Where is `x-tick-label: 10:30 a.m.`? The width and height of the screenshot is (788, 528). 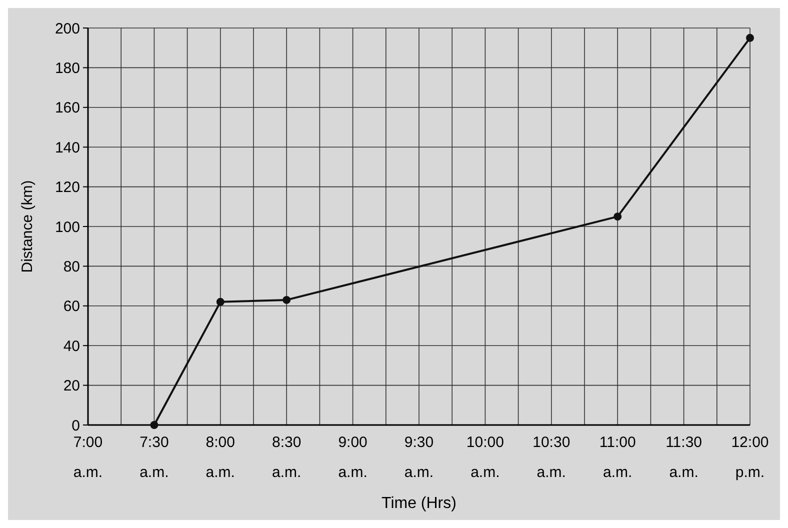 x-tick-label: 10:30 a.m. is located at coordinates (551, 457).